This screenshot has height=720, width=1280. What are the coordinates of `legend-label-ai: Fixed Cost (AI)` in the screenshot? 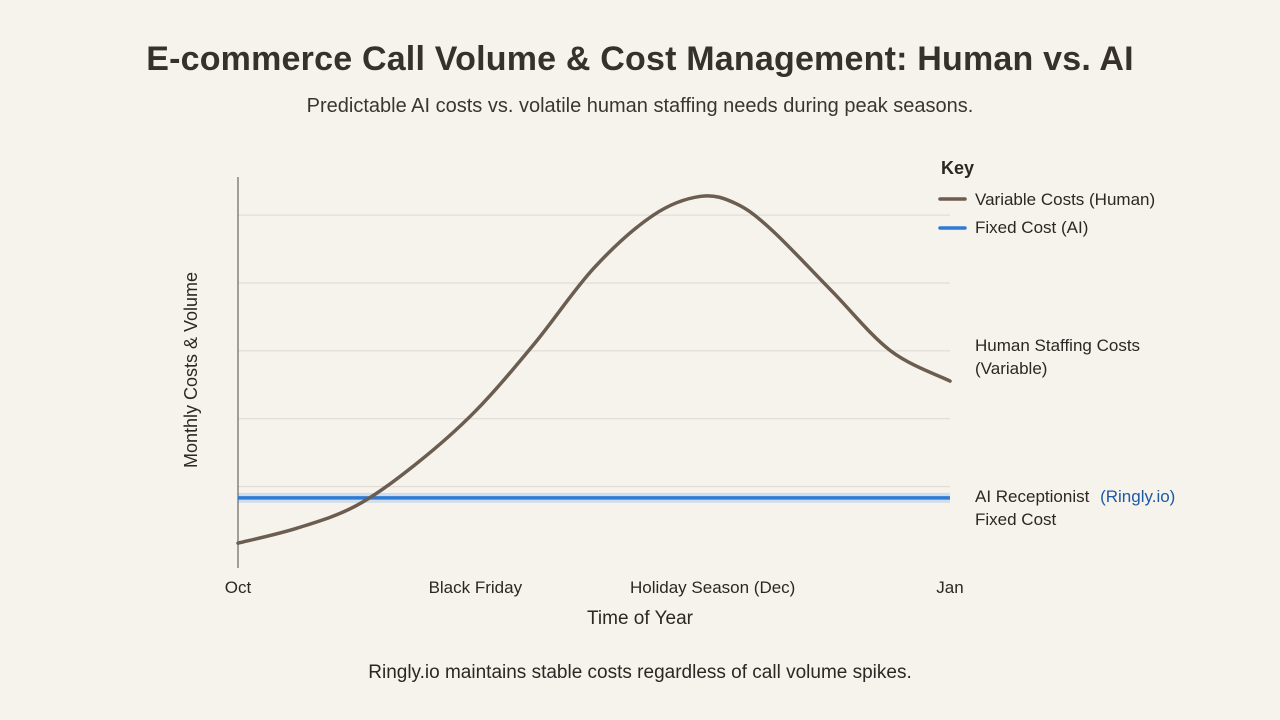 It's located at (1031, 227).